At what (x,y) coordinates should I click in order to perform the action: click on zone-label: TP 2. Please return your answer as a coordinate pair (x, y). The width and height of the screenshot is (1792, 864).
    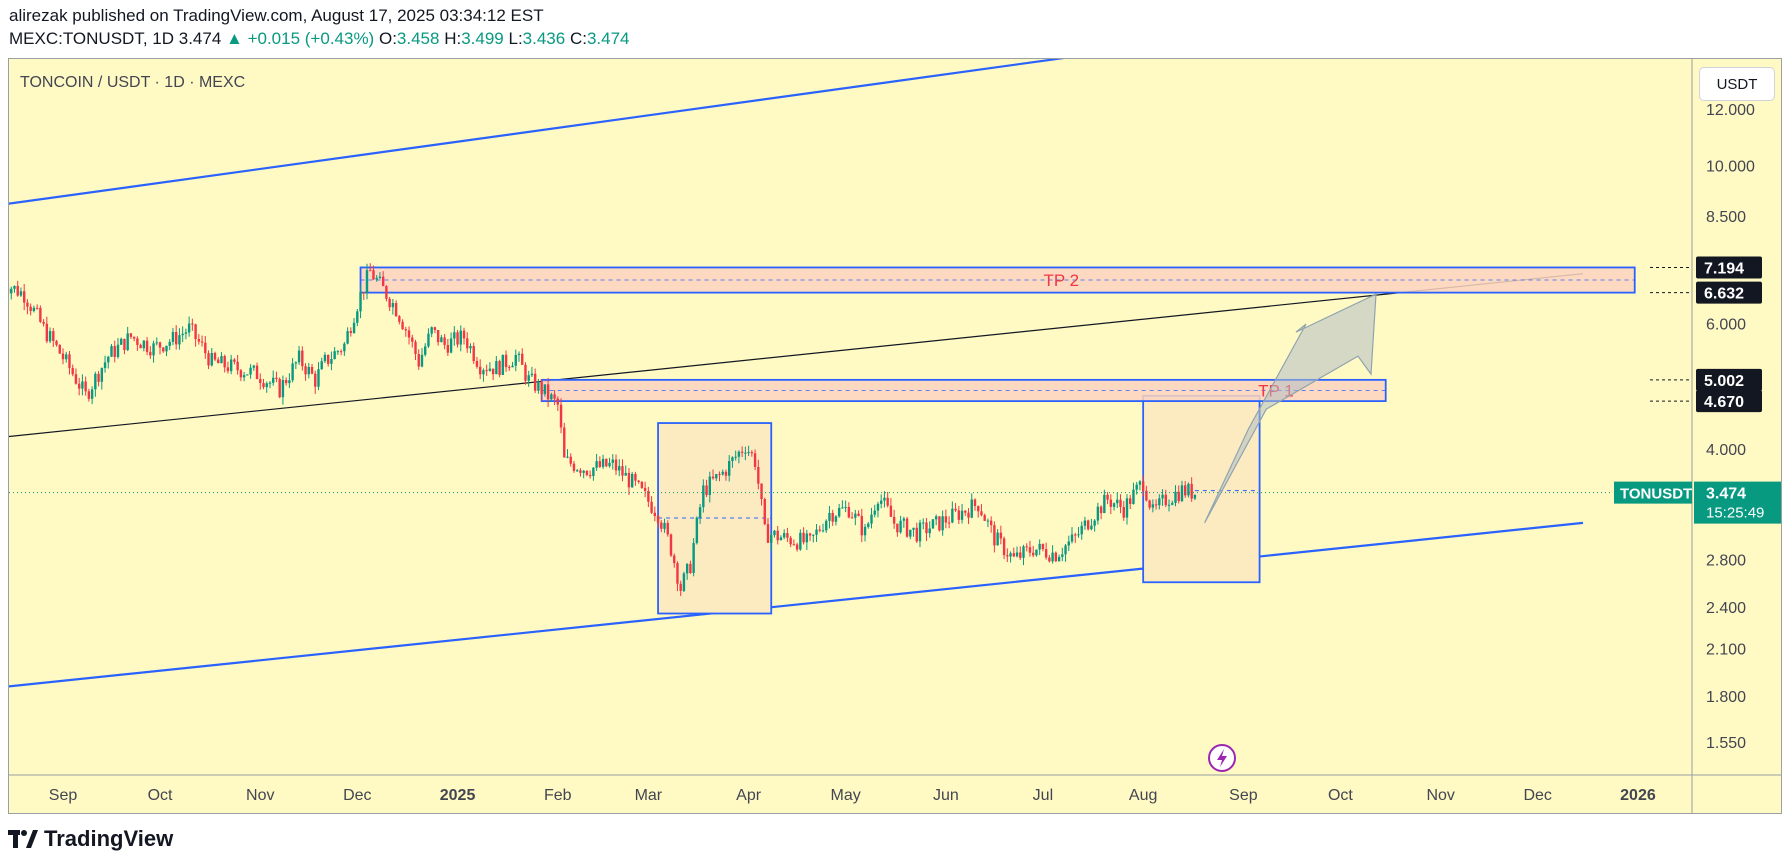
    Looking at the image, I should click on (1062, 280).